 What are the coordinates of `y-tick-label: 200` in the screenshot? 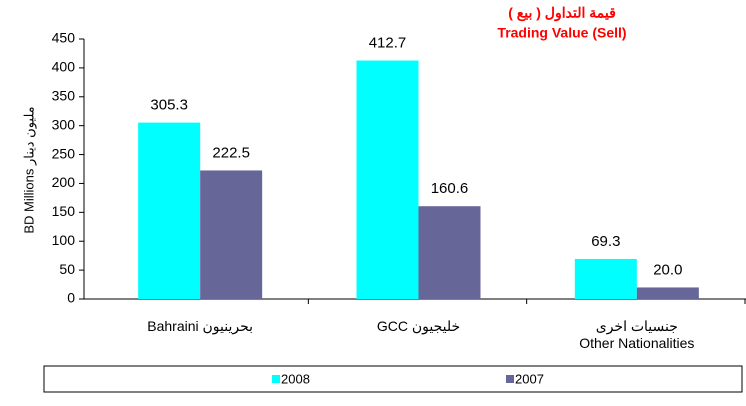 It's located at (64, 182).